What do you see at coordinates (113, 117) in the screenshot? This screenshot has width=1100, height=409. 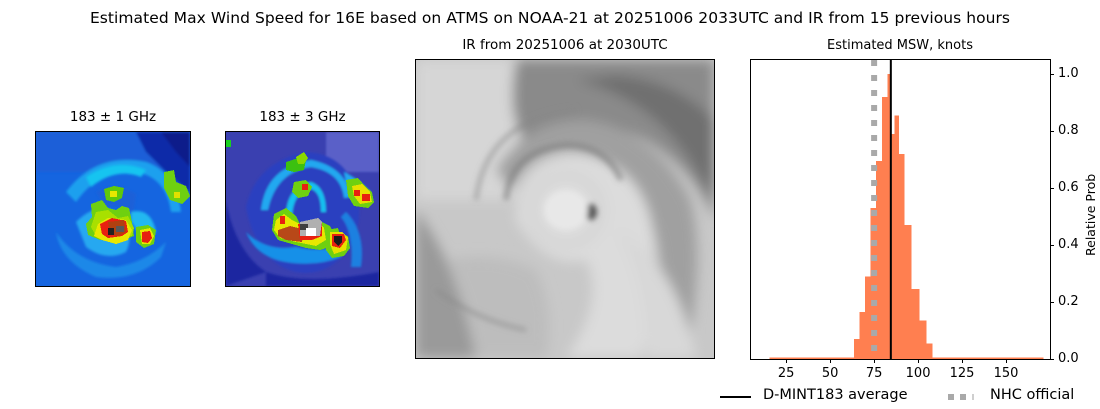 I see `mw1-title: 183 ± 1 GHz` at bounding box center [113, 117].